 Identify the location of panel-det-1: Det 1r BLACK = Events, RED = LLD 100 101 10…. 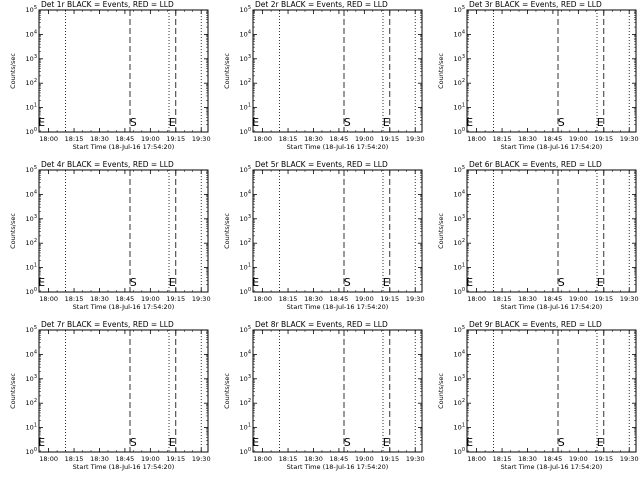
(110, 75).